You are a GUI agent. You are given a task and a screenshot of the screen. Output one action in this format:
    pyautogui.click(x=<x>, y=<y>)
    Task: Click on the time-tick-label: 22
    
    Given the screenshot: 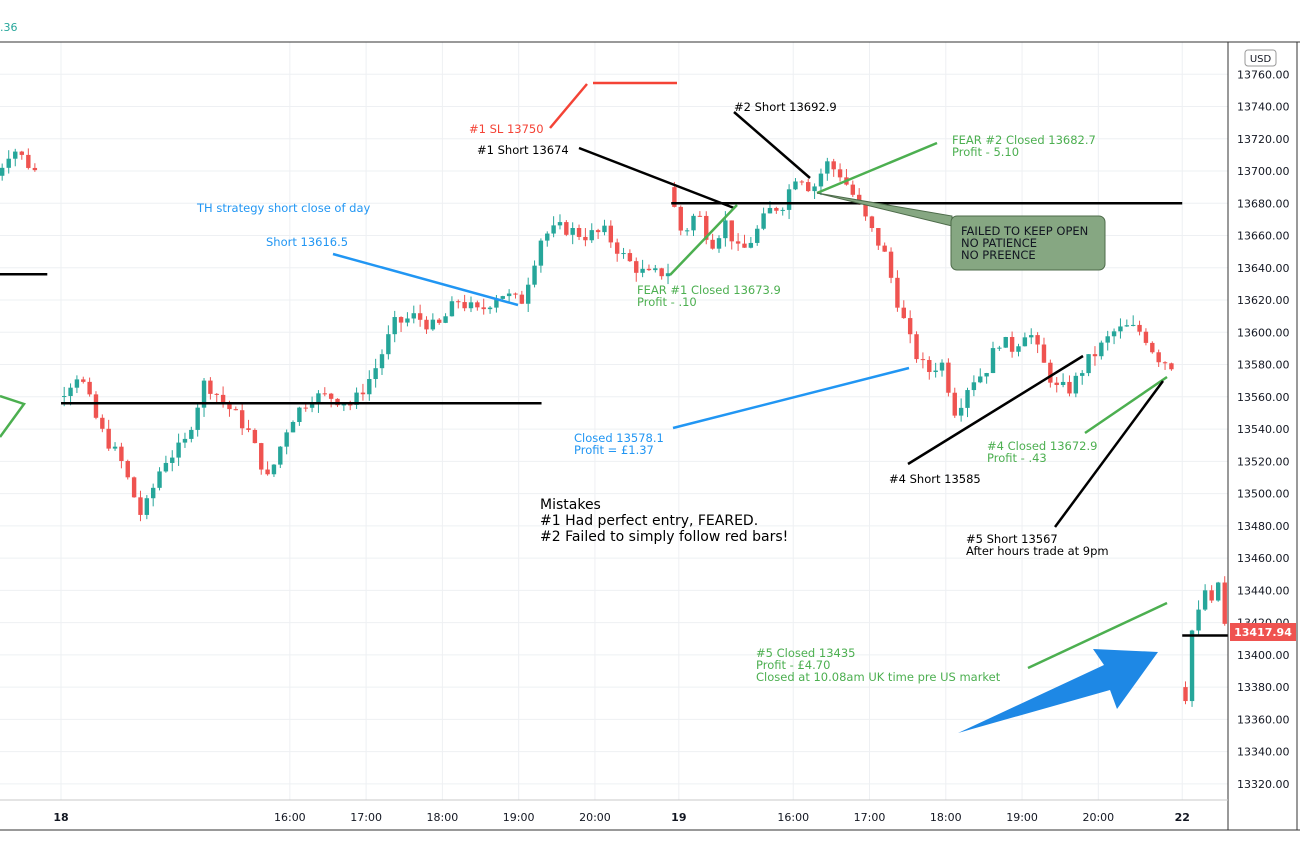 What is the action you would take?
    pyautogui.click(x=1182, y=817)
    